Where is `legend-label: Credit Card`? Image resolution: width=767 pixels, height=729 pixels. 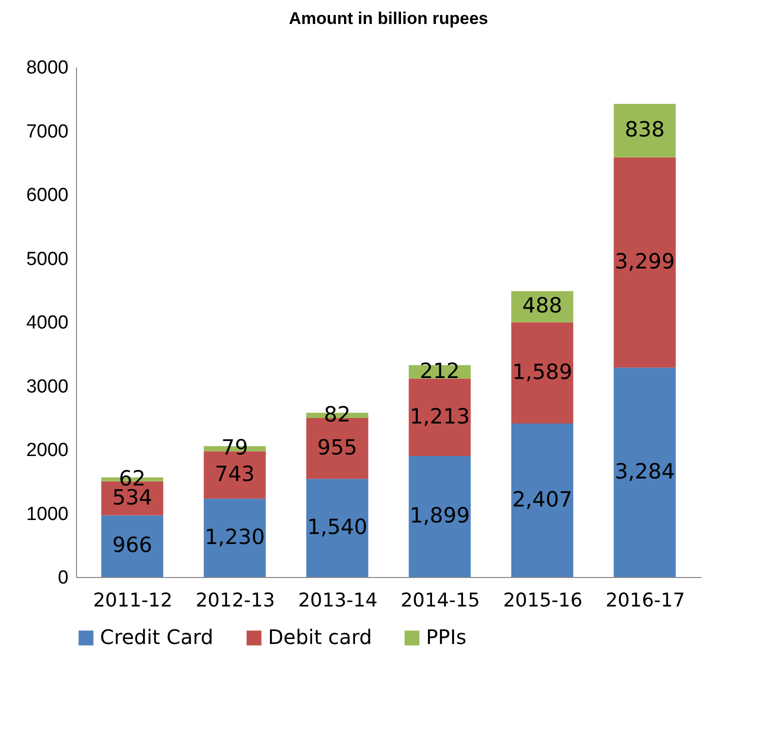
legend-label: Credit Card is located at coordinates (157, 637).